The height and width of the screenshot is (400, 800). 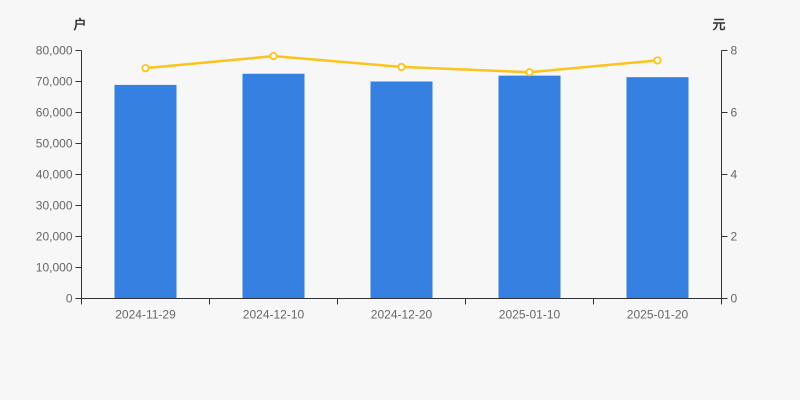 I want to click on y-axis-right-tick-label: 6, so click(x=734, y=113).